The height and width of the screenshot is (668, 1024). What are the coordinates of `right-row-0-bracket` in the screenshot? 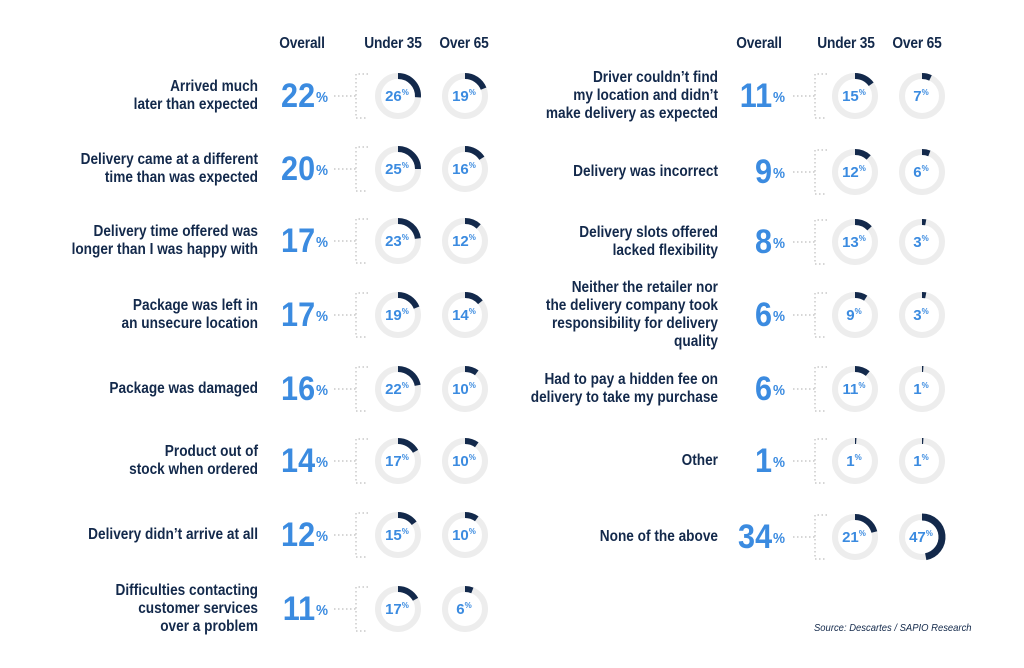 It's located at (820, 96).